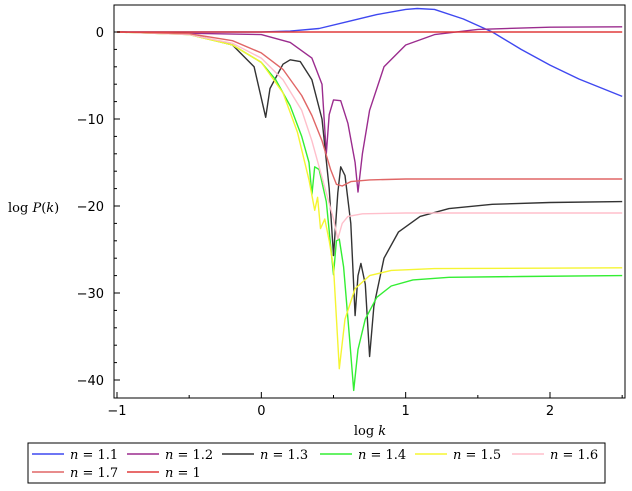  What do you see at coordinates (382, 455) in the screenshot?
I see `legend-label-4: n = 1.4` at bounding box center [382, 455].